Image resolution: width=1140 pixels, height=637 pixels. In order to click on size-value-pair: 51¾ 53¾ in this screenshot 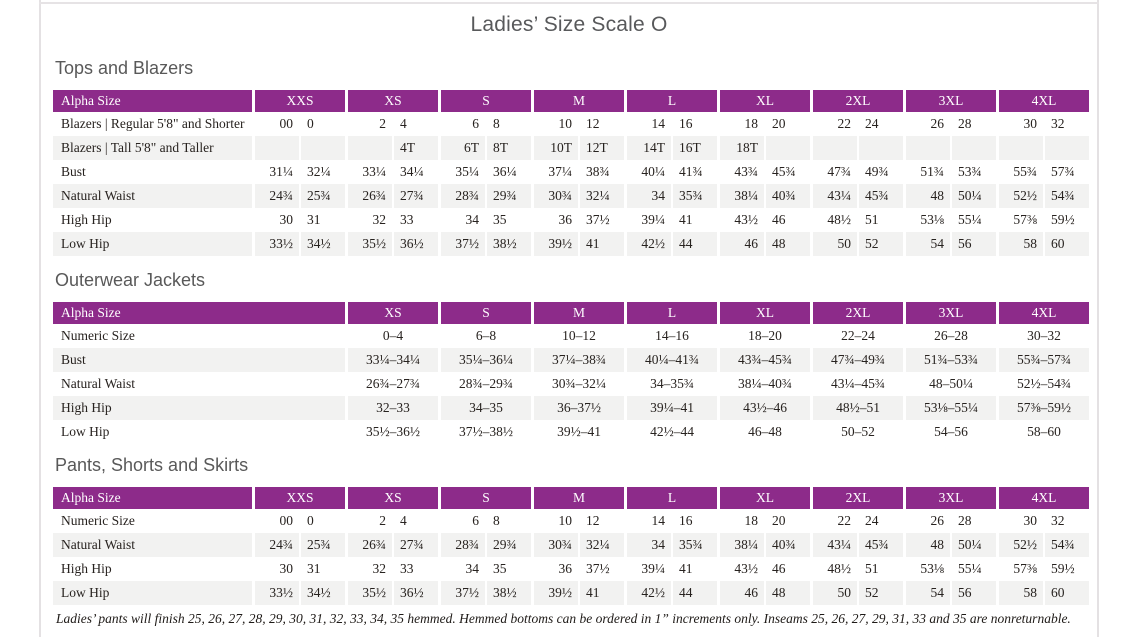, I will do `click(951, 172)`.